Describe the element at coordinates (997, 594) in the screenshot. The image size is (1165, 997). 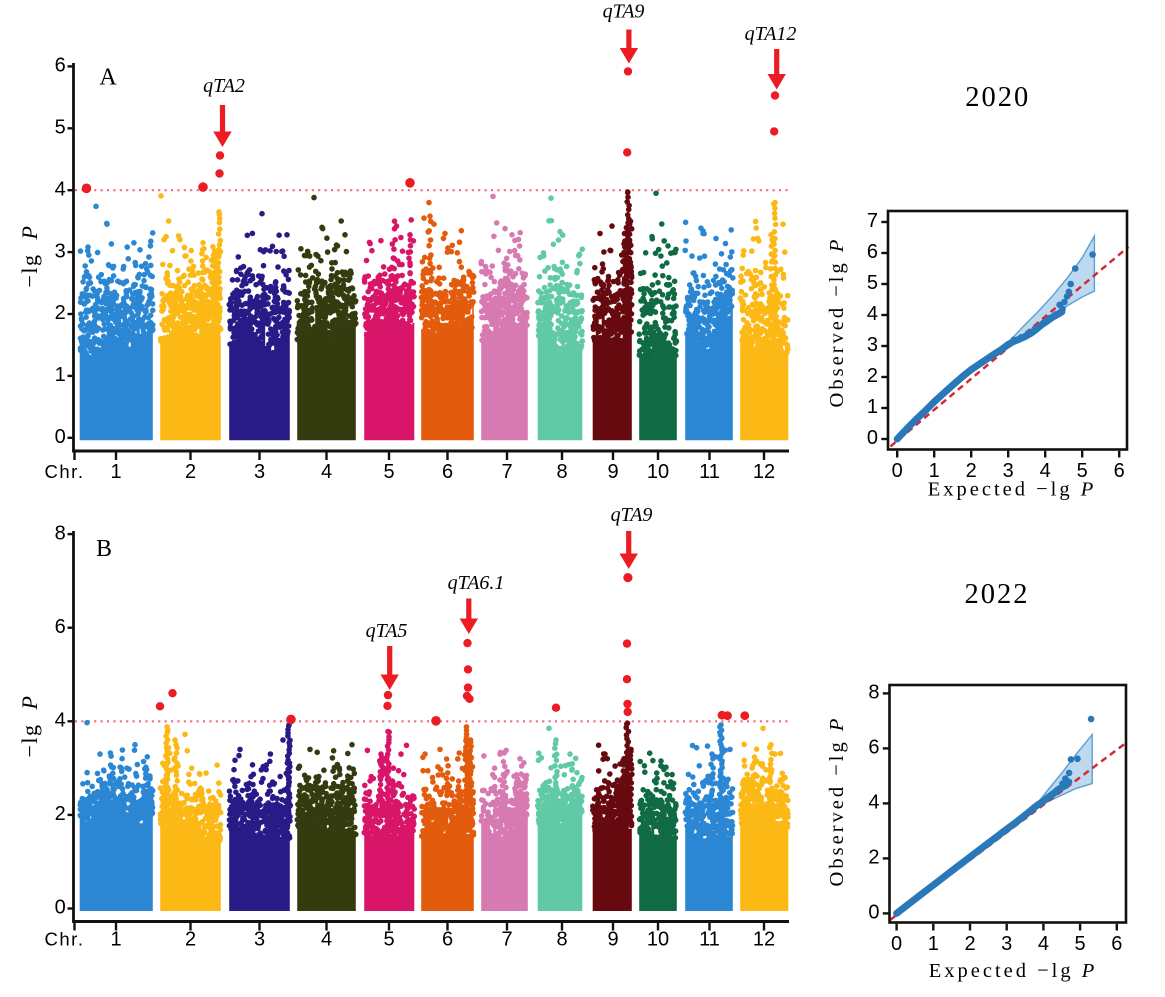
I see `svg-text: 2022` at that location.